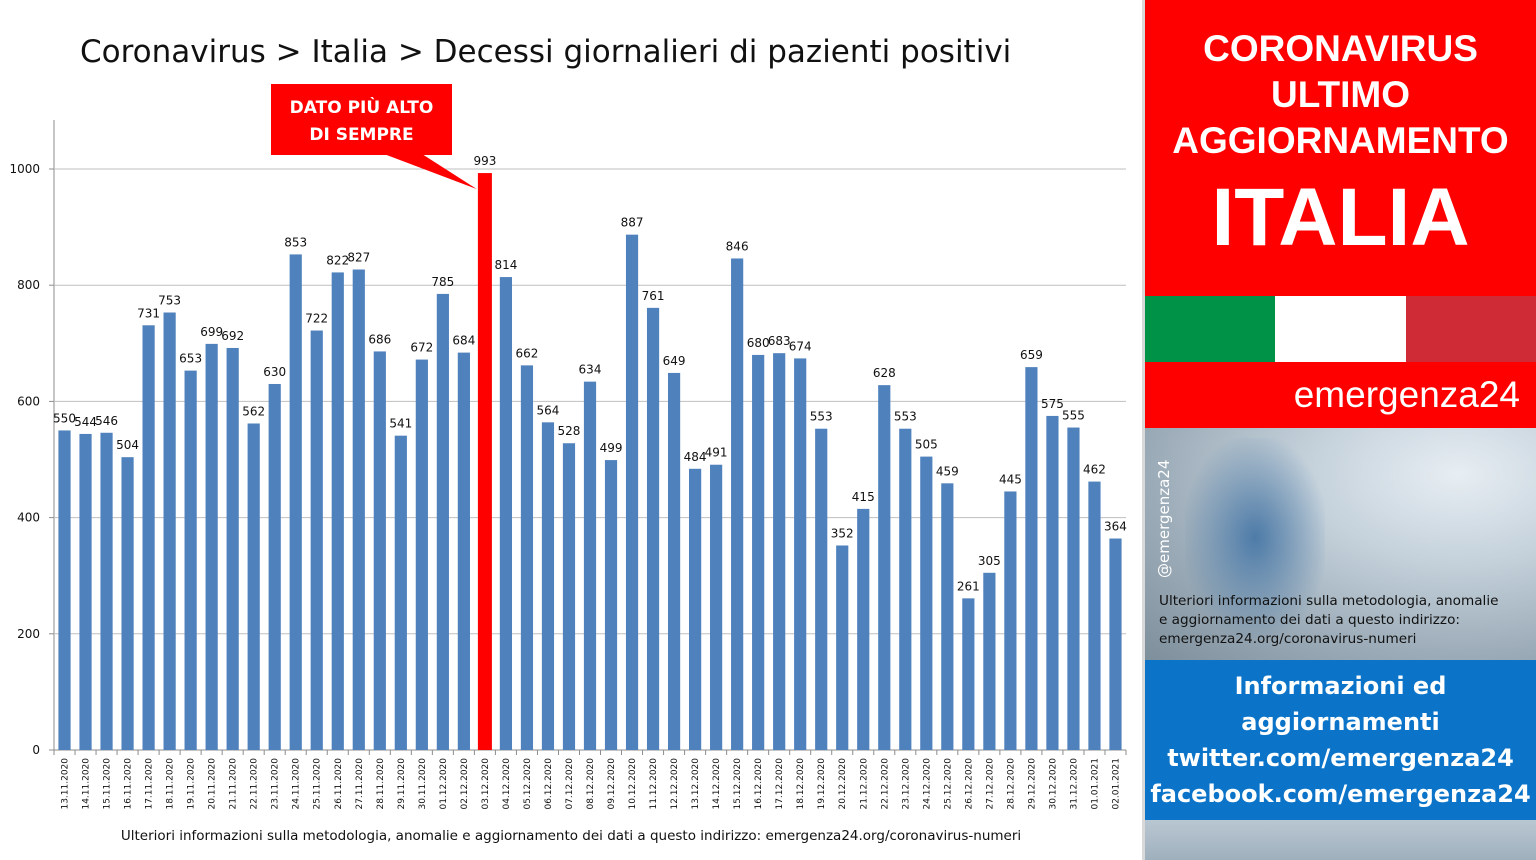  What do you see at coordinates (507, 784) in the screenshot?
I see `x-tick-label: 04.12.2020` at bounding box center [507, 784].